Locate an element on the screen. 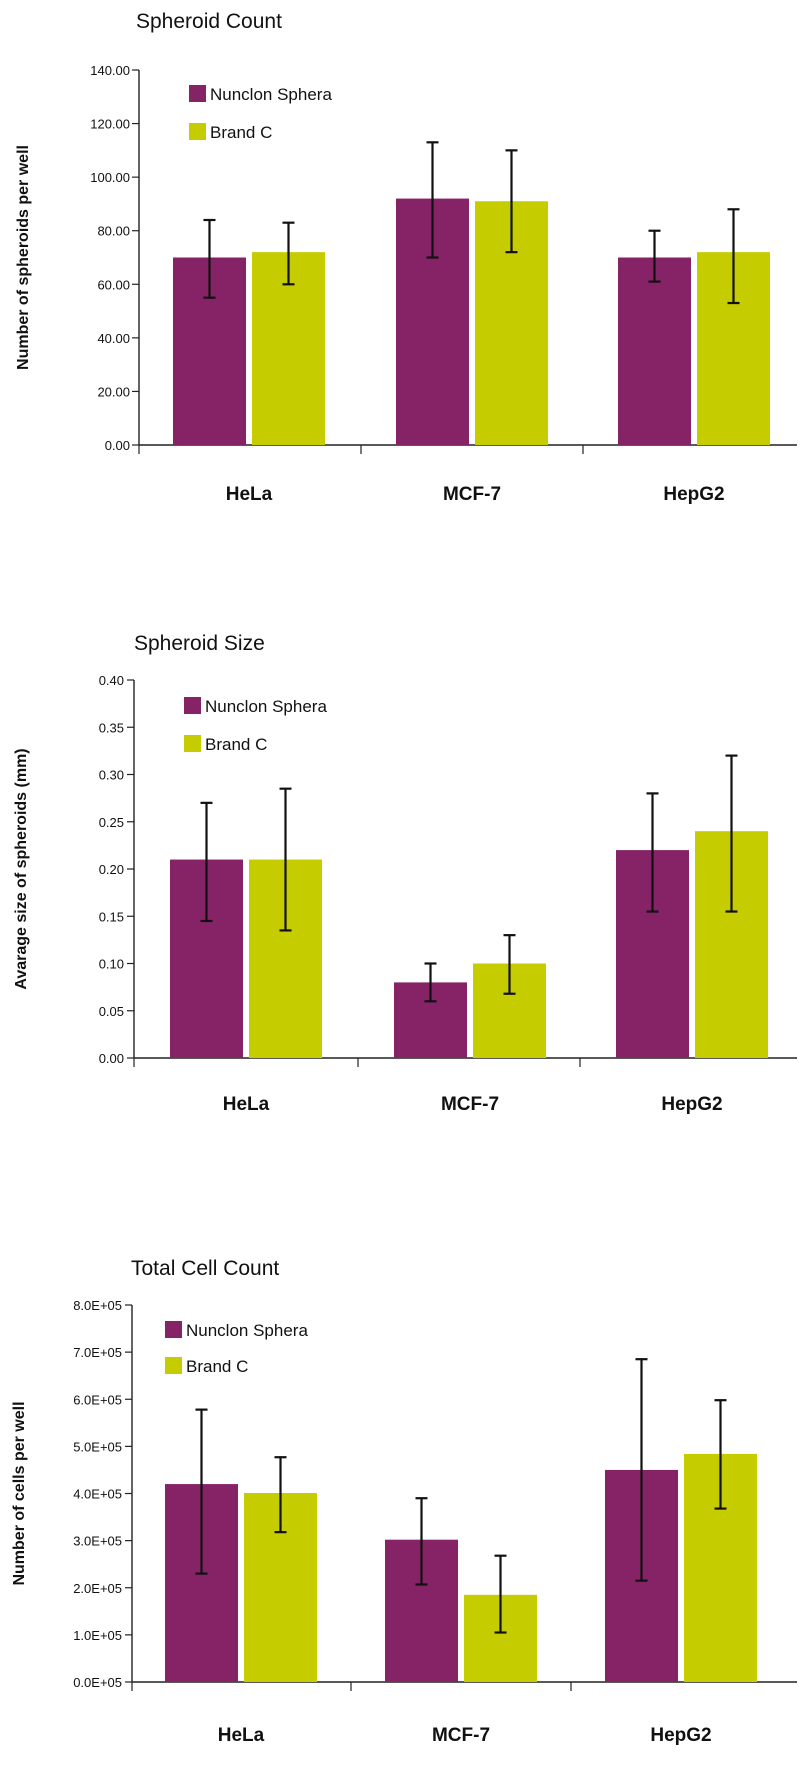  y-tick-label: 2.0E+05 is located at coordinates (97, 1588).